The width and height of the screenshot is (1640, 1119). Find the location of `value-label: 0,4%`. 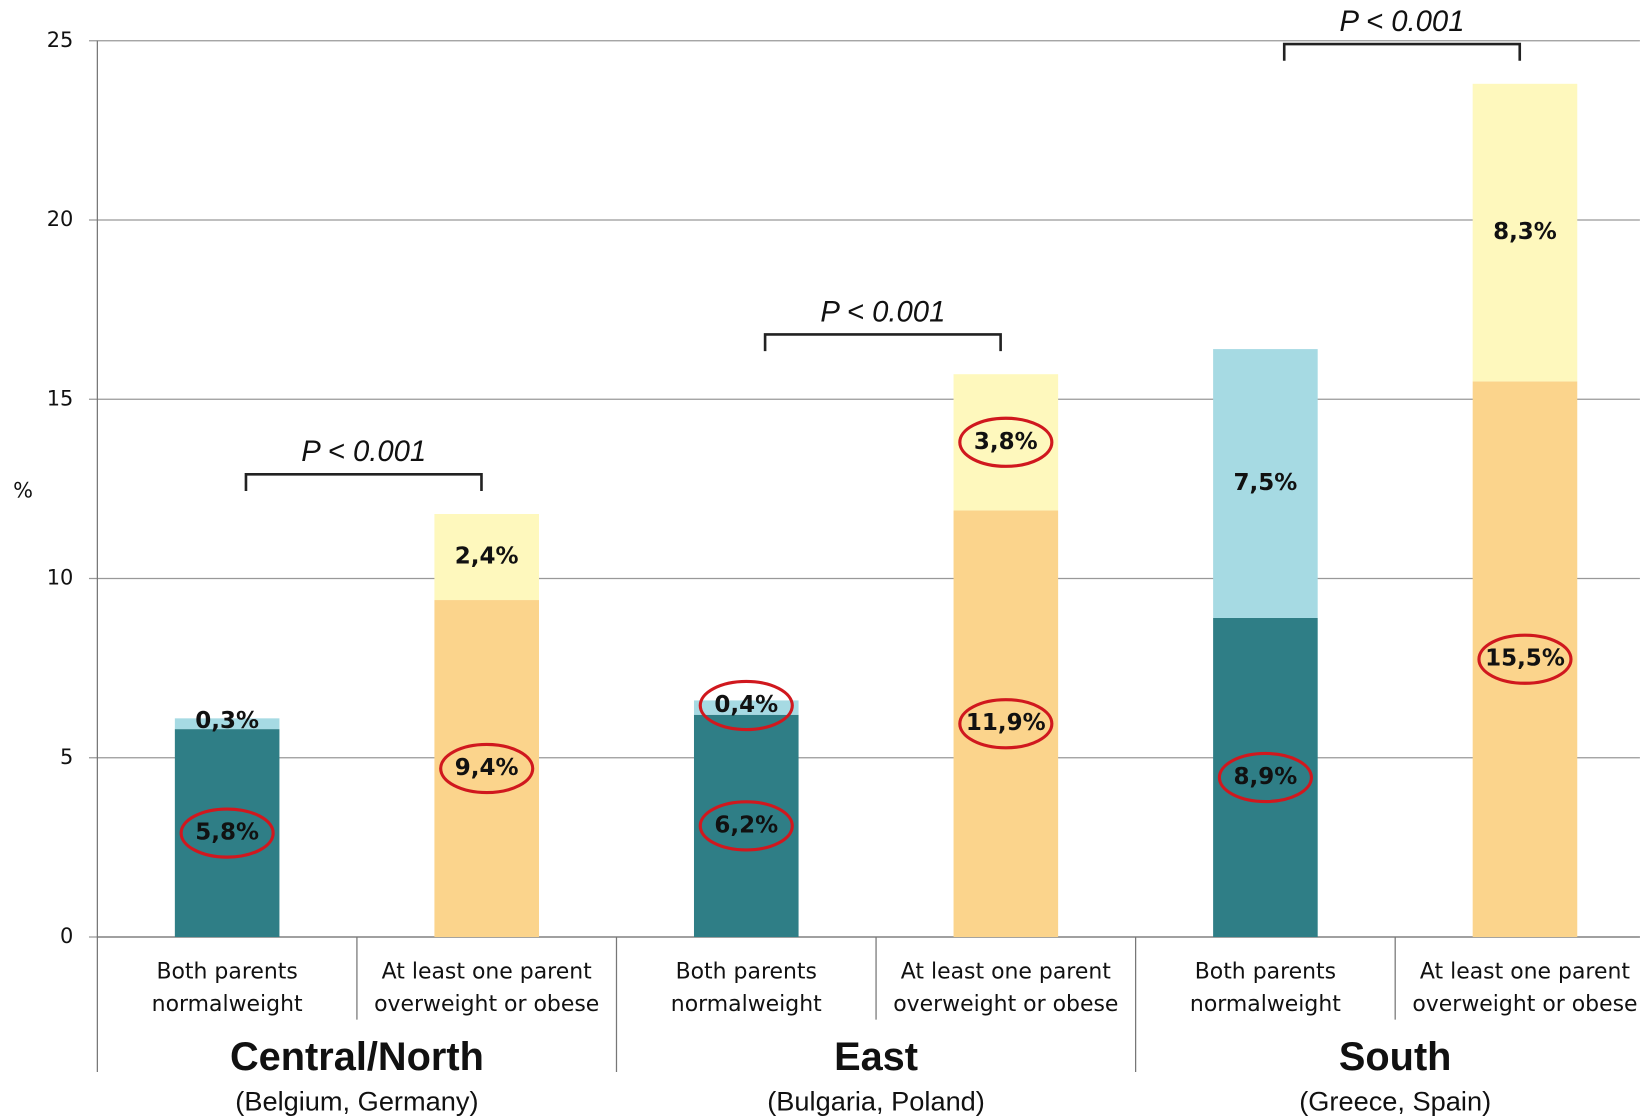

value-label: 0,4% is located at coordinates (746, 705).